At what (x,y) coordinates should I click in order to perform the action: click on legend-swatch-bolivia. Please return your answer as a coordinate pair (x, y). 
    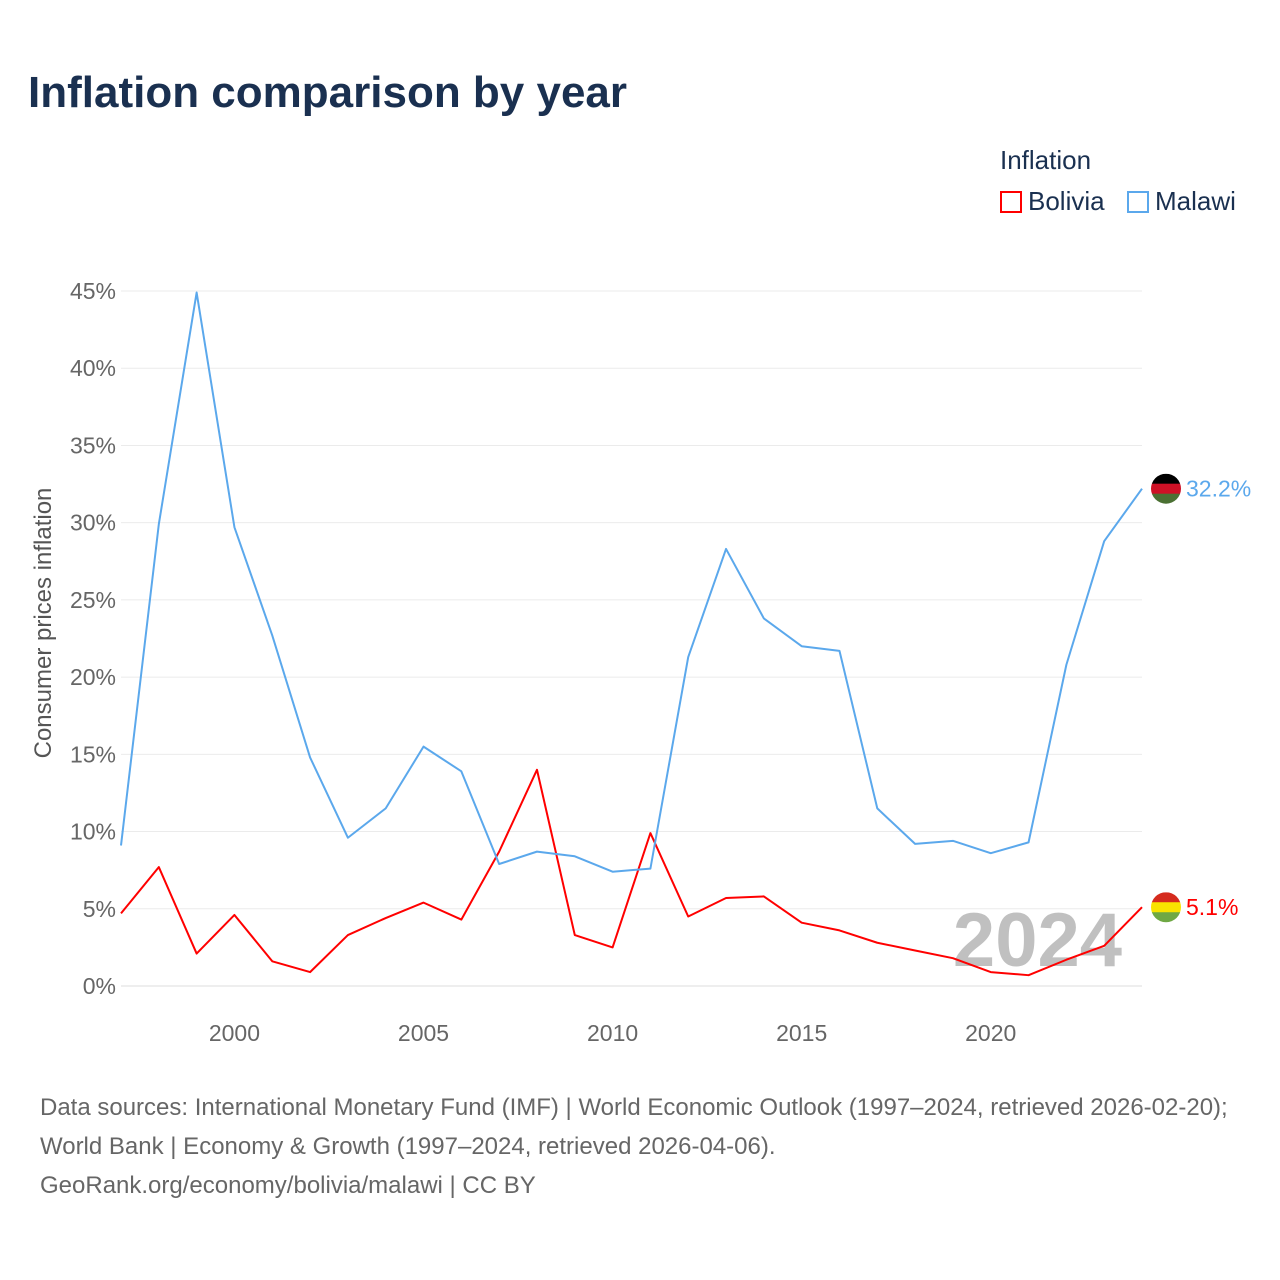
    Looking at the image, I should click on (1011, 201).